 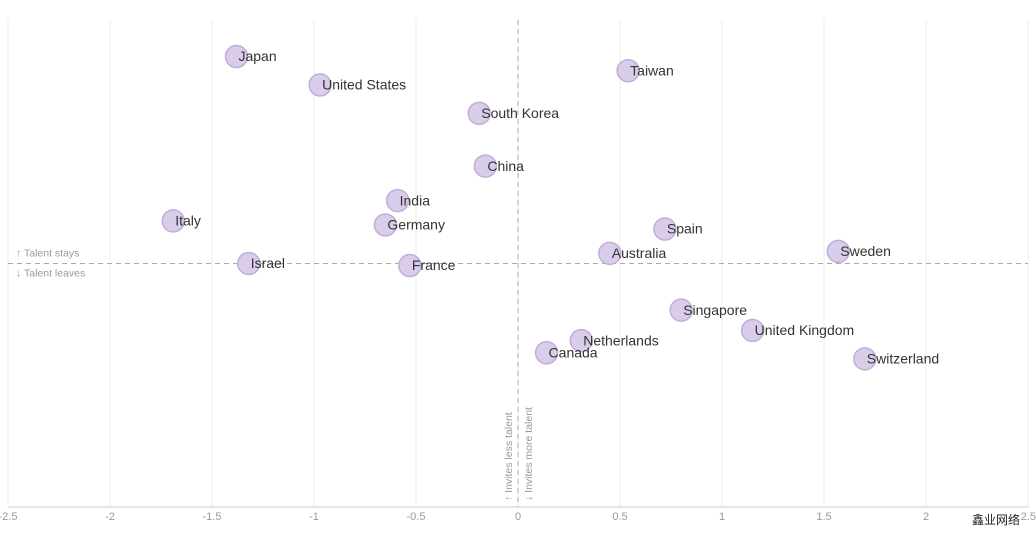 What do you see at coordinates (715, 310) in the screenshot?
I see `point-label: Singapore` at bounding box center [715, 310].